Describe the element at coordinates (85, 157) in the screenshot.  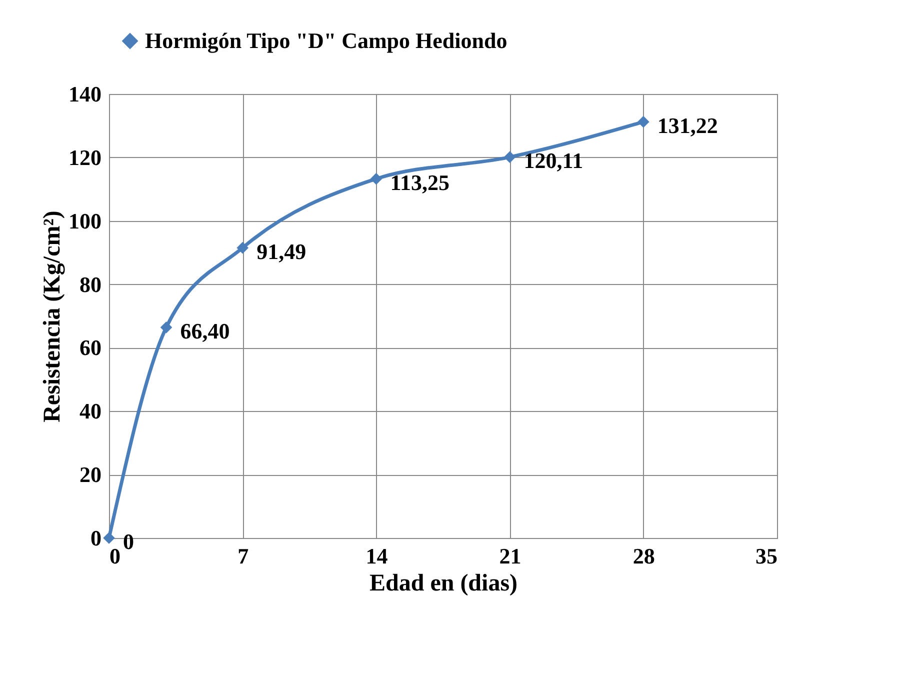
I see `y-tick-label: 120` at that location.